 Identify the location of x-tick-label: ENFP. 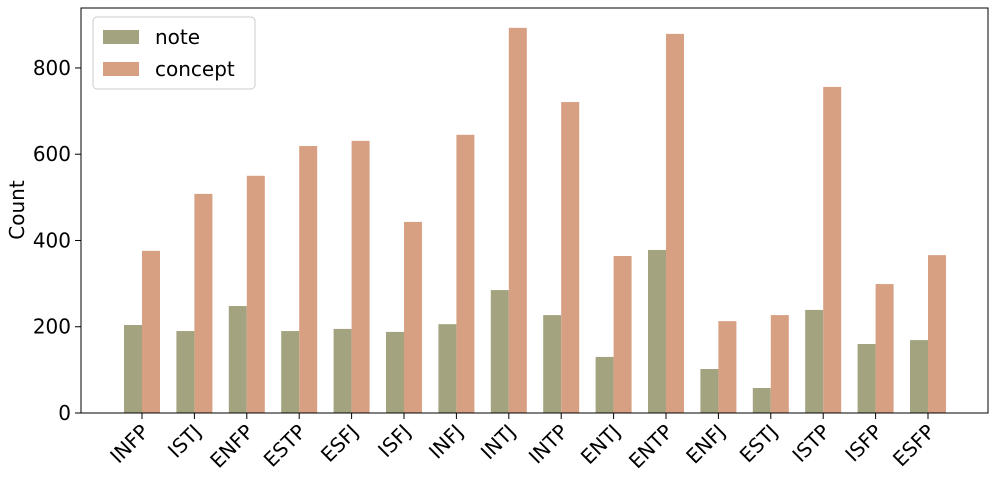
(231, 446).